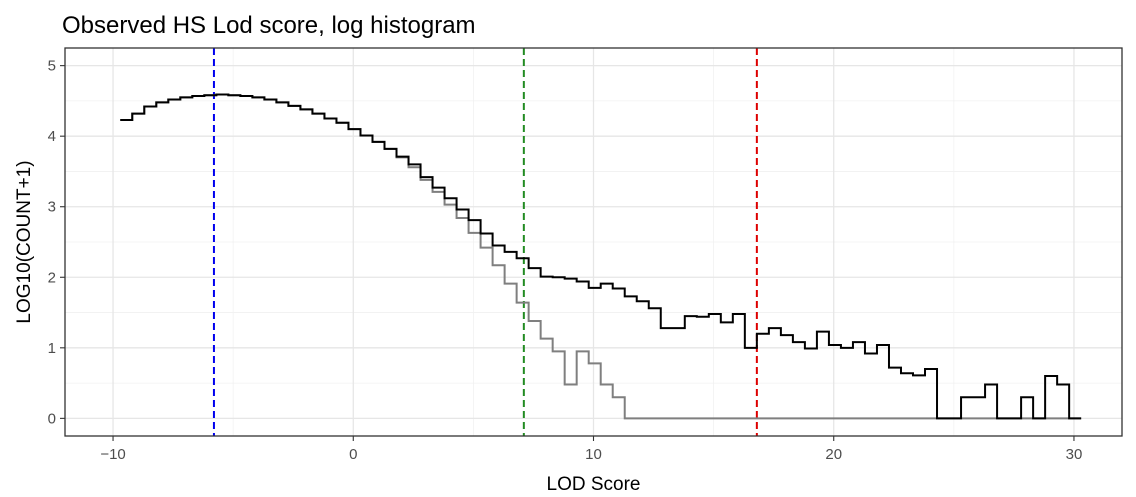 This screenshot has width=1136, height=497. What do you see at coordinates (353, 454) in the screenshot?
I see `x-tick-label: 0` at bounding box center [353, 454].